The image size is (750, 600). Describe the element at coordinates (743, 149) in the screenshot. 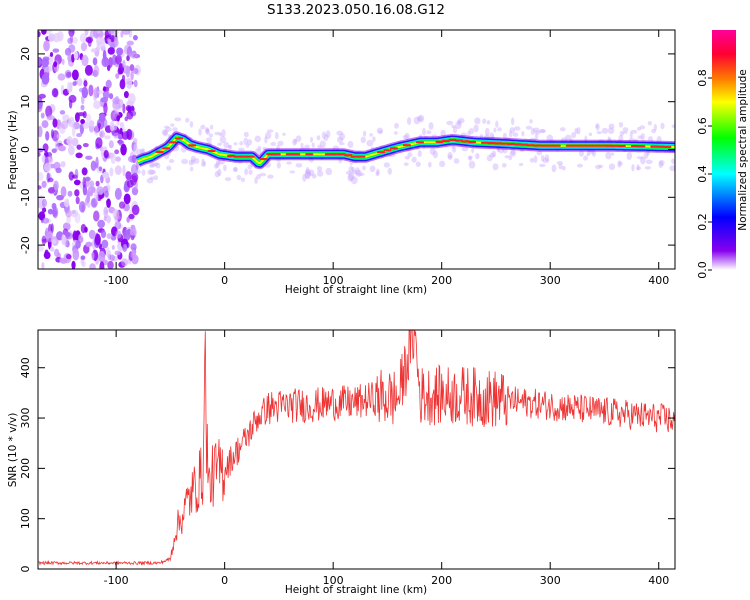

I see `colorbar-label: Normalized spectral amplitude` at that location.